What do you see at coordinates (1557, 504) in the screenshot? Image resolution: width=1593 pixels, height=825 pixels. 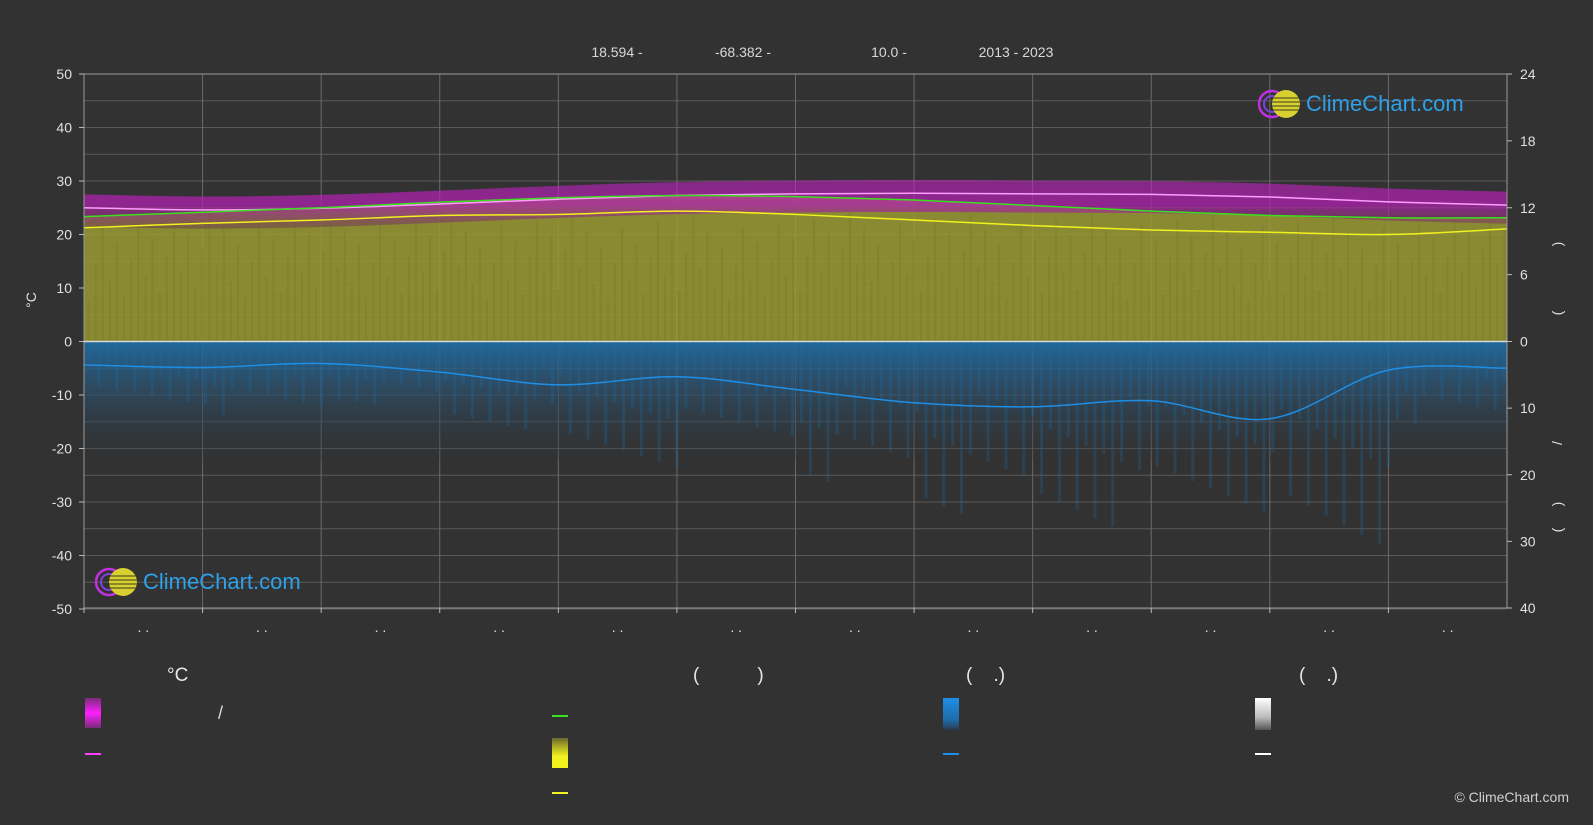 I see `right-axis-glyph-4: )` at bounding box center [1557, 504].